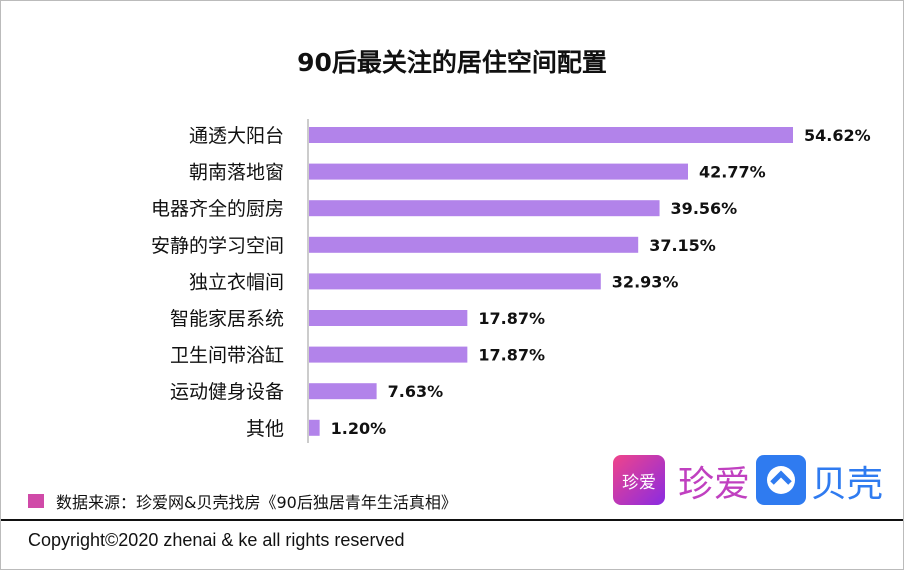 Image resolution: width=904 pixels, height=570 pixels. I want to click on category-label: 运动健身设备, so click(227, 392).